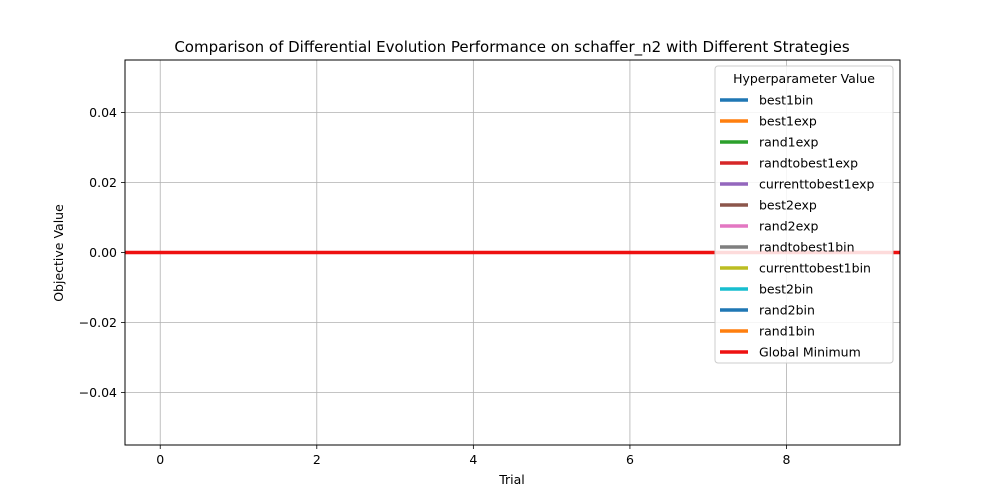 The height and width of the screenshot is (504, 1000). I want to click on legend-label: best2bin, so click(786, 289).